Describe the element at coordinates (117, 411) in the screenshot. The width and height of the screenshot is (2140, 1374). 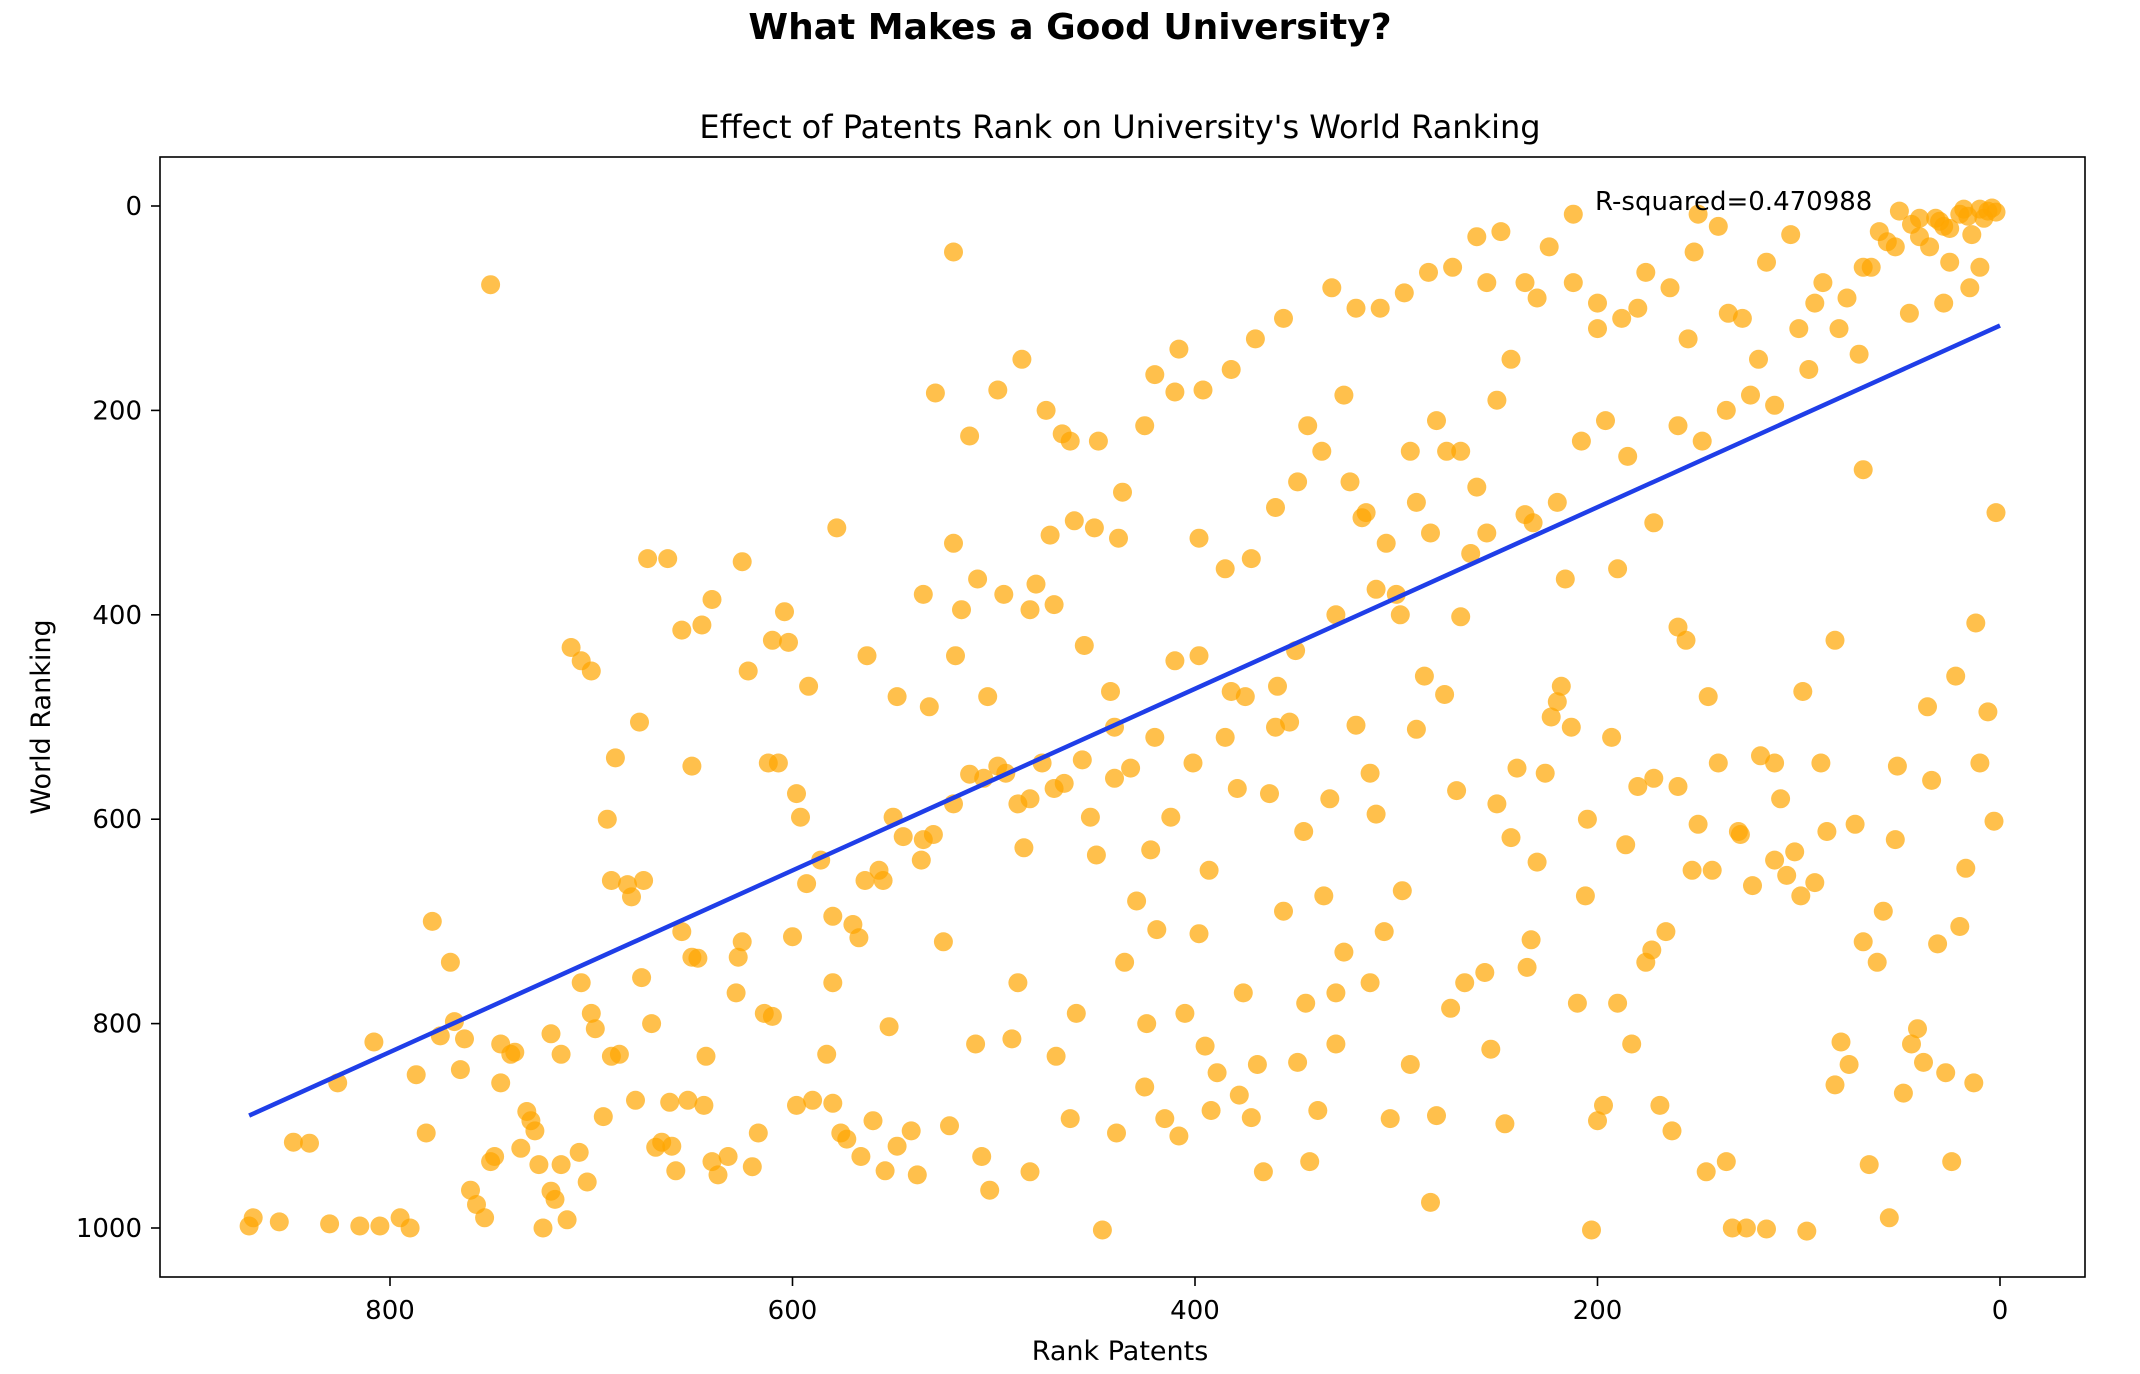
I see `y-tick-label: 200` at that location.